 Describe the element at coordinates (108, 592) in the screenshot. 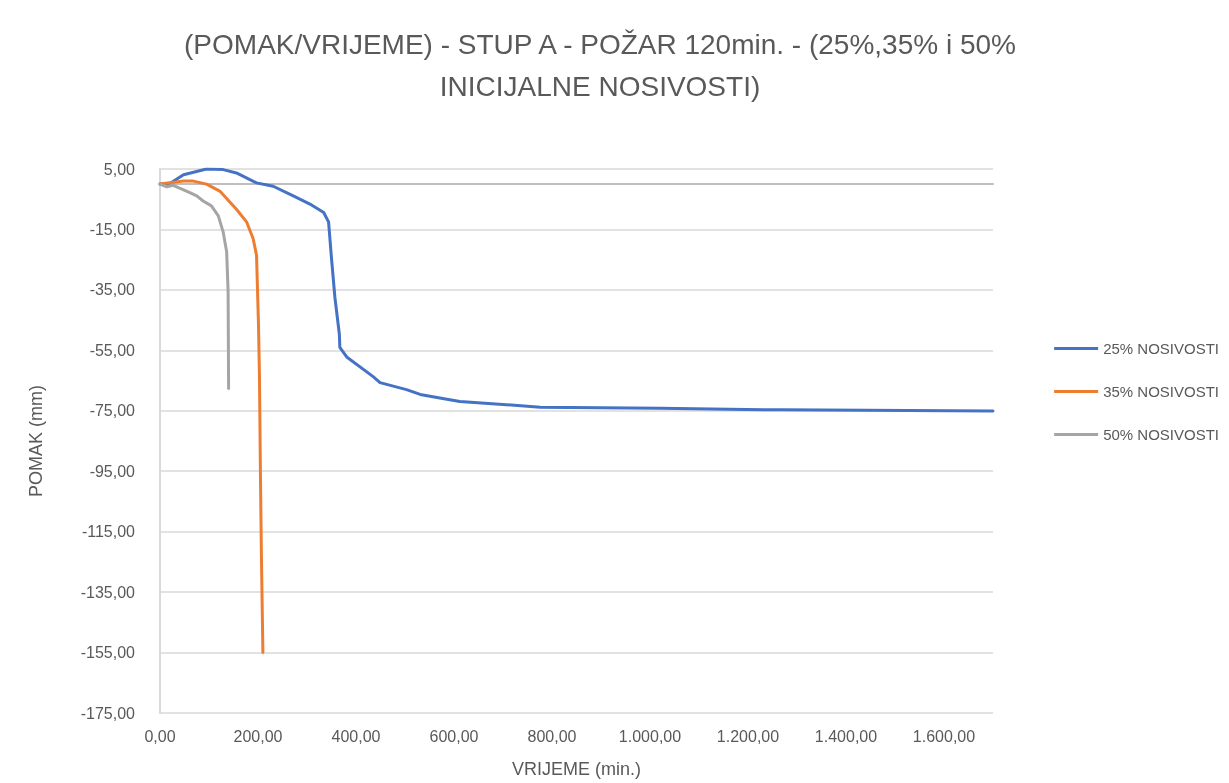

I see `y-tick-label: -135,00` at that location.